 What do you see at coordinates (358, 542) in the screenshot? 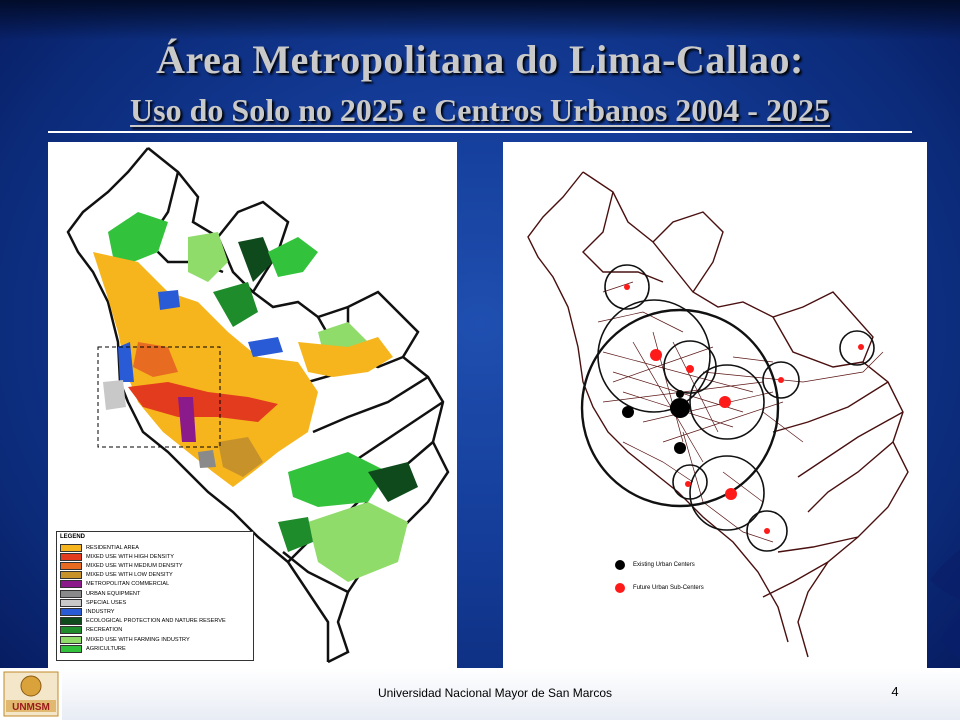
I see `farming-south` at bounding box center [358, 542].